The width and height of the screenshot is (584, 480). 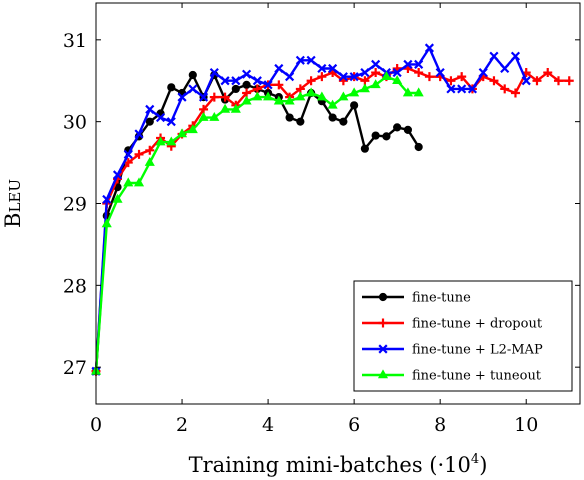 What do you see at coordinates (75, 368) in the screenshot?
I see `y-tick-label: 27` at bounding box center [75, 368].